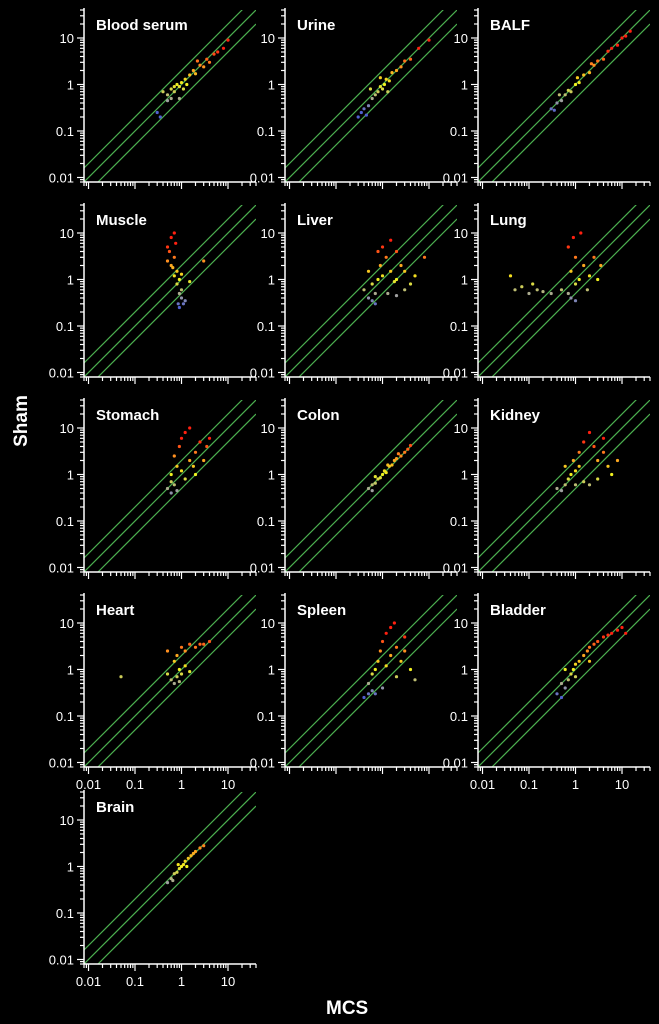  I want to click on panel-lung: 0.01 0.1 1 10 Lung, so click(547, 293).